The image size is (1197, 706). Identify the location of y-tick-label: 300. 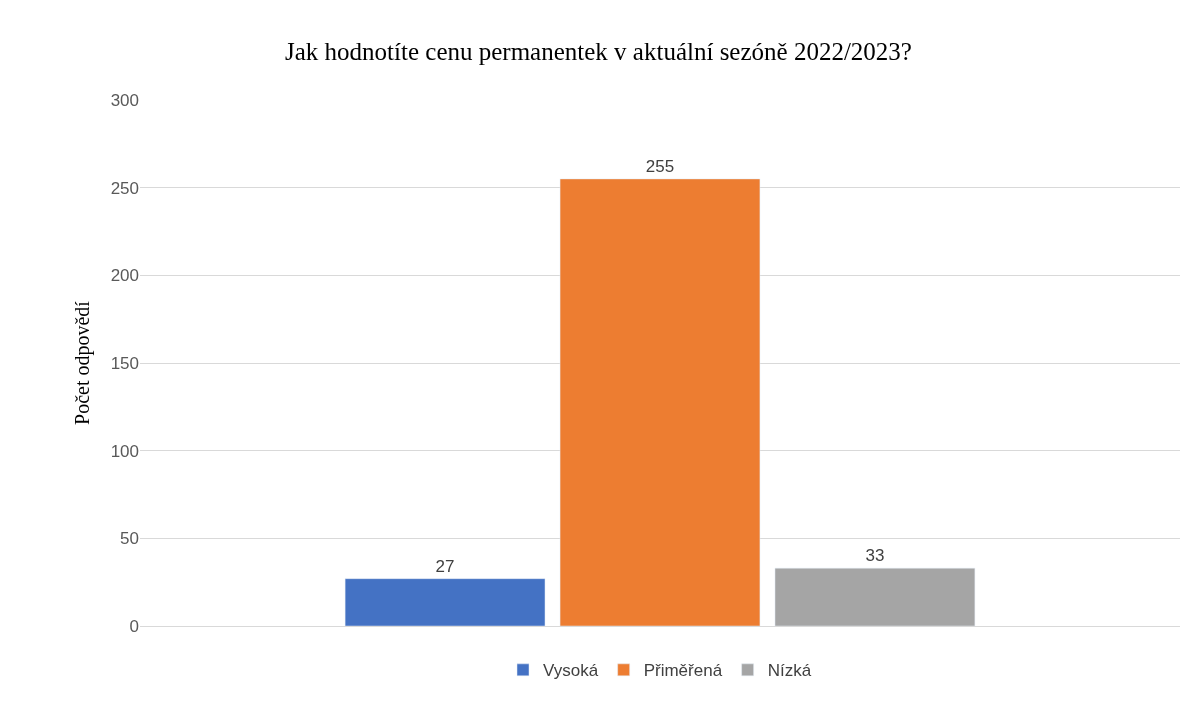
(124, 100).